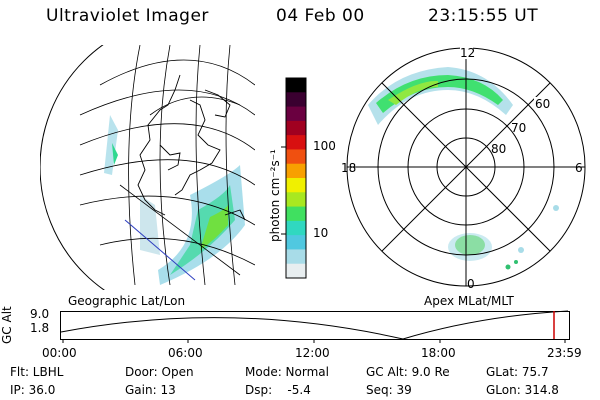 The width and height of the screenshot is (600, 400). Describe the element at coordinates (498, 149) in the screenshot. I see `lat-label-80: 80` at that location.